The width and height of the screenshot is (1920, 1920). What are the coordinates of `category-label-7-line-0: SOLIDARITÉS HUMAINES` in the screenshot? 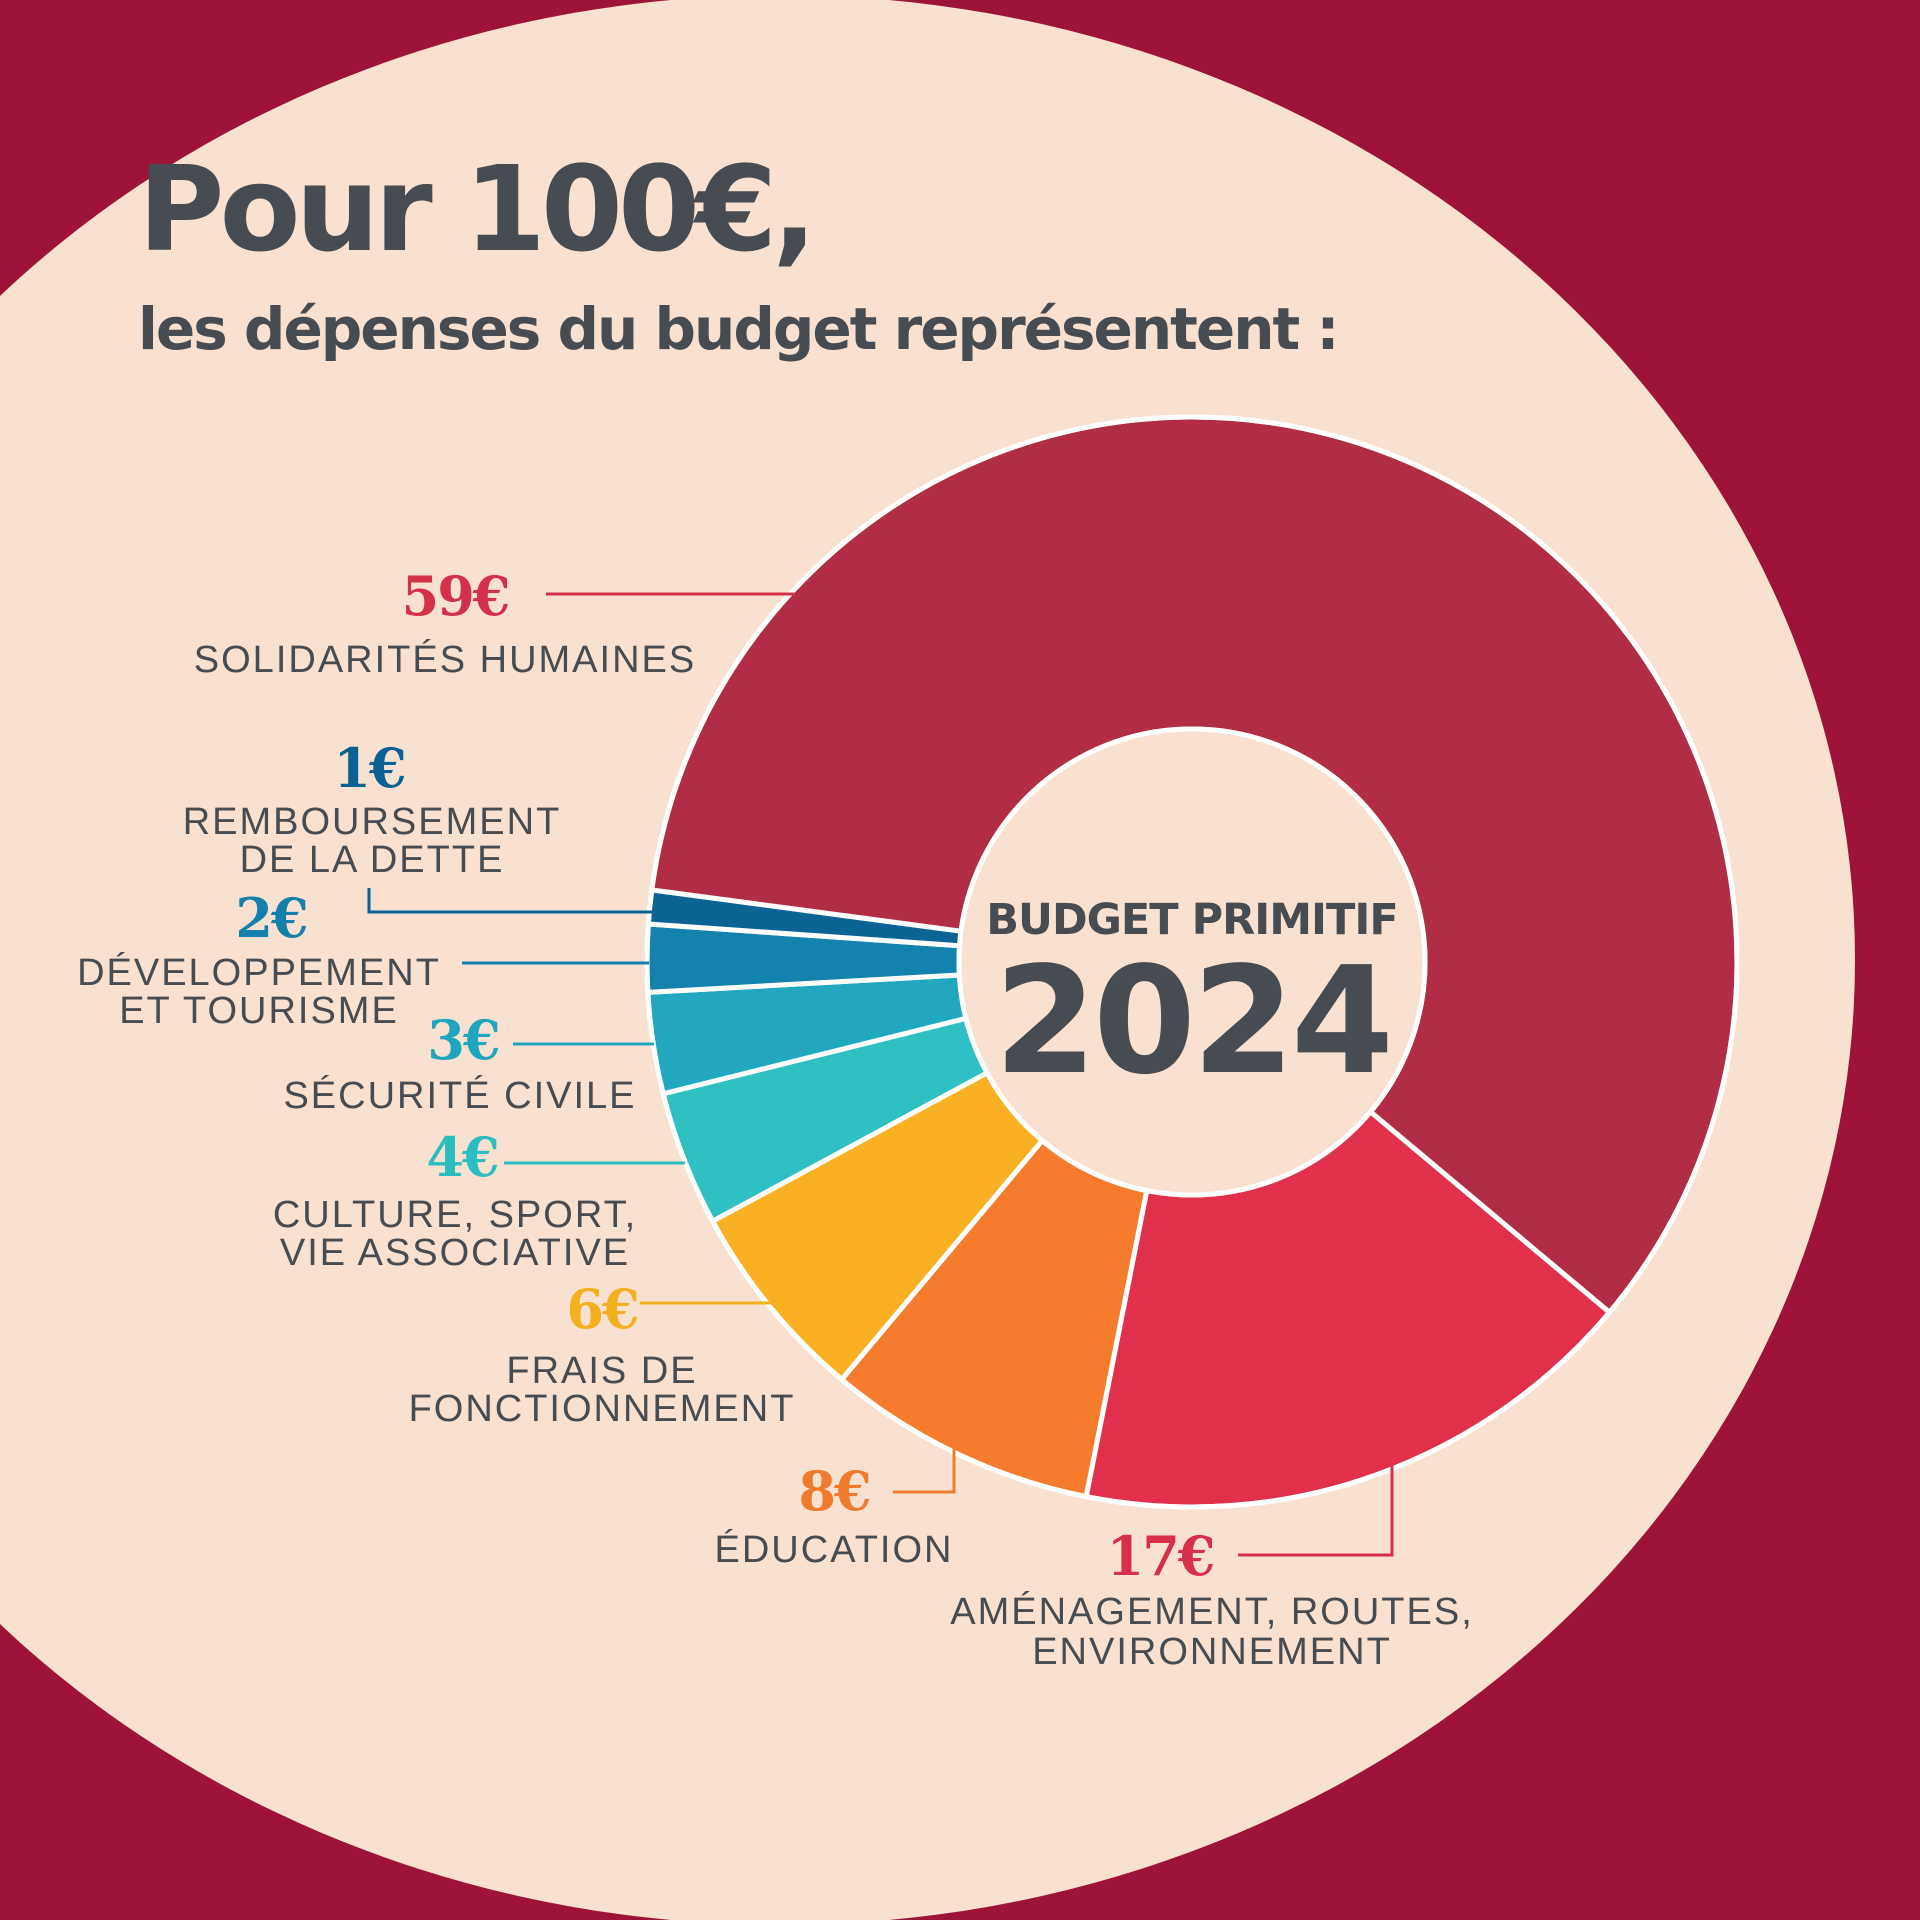 It's located at (445, 659).